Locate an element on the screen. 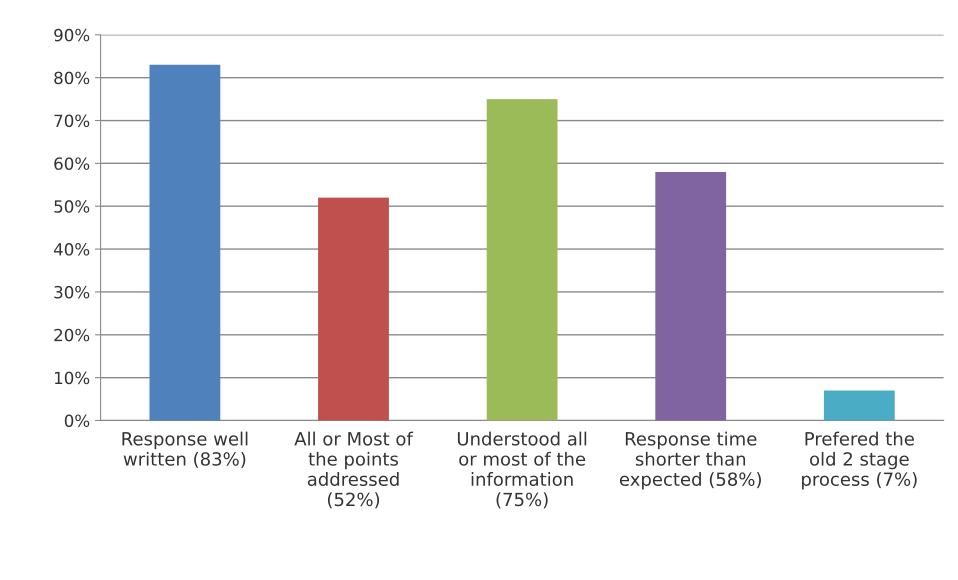  y-tick-label: 60% is located at coordinates (72, 163).